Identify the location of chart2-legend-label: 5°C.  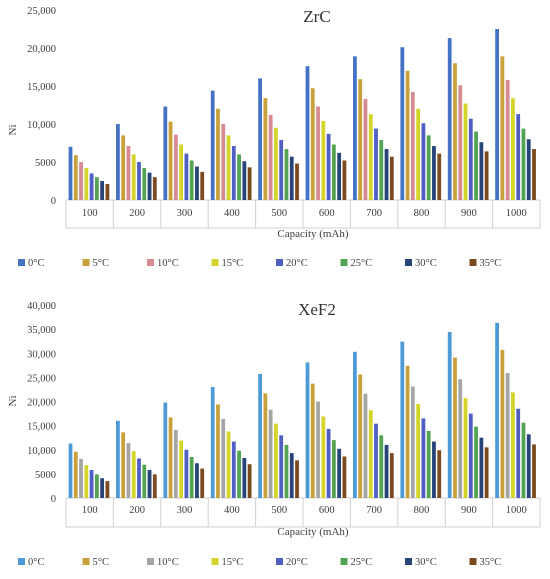
(101, 562).